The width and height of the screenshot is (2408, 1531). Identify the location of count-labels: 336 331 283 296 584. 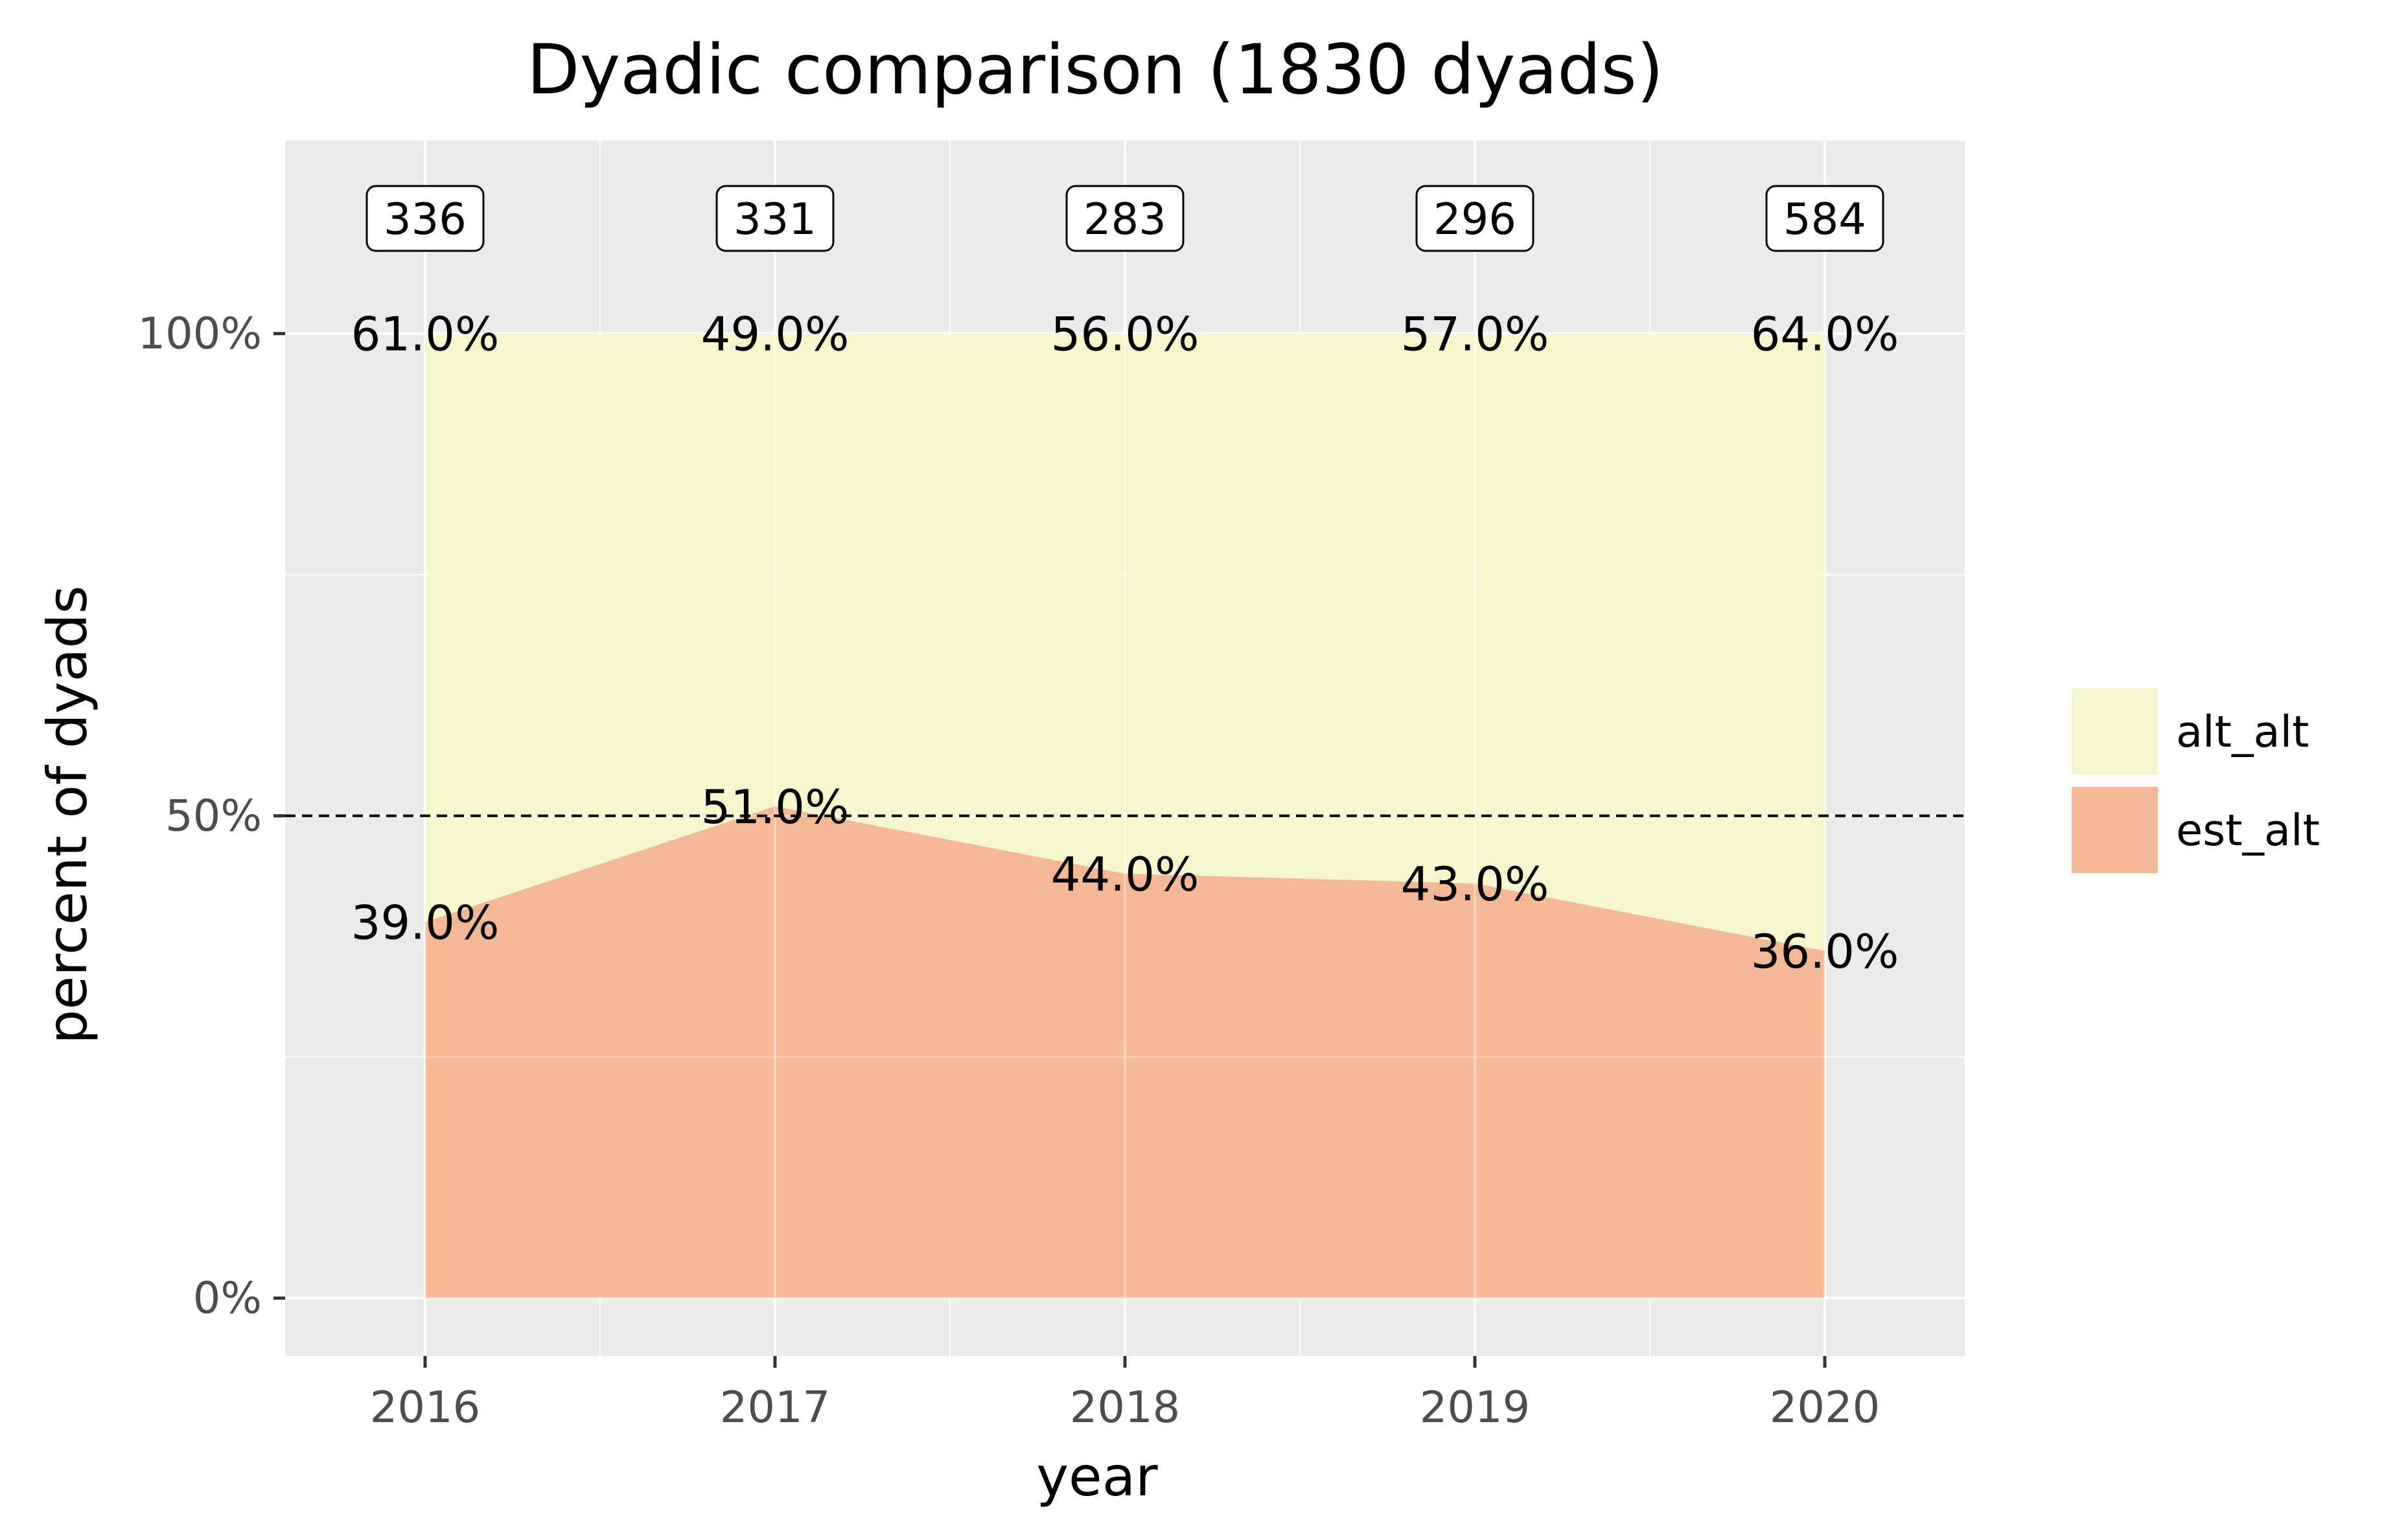
(1124, 218).